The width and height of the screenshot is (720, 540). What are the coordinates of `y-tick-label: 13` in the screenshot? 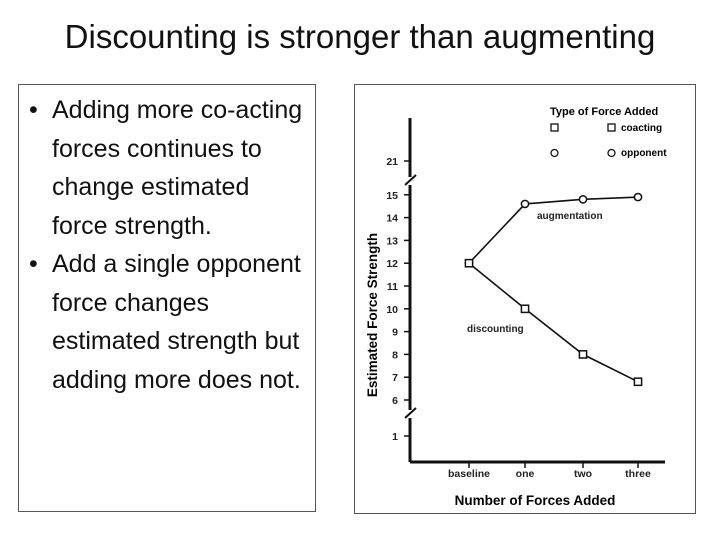 It's located at (392, 241).